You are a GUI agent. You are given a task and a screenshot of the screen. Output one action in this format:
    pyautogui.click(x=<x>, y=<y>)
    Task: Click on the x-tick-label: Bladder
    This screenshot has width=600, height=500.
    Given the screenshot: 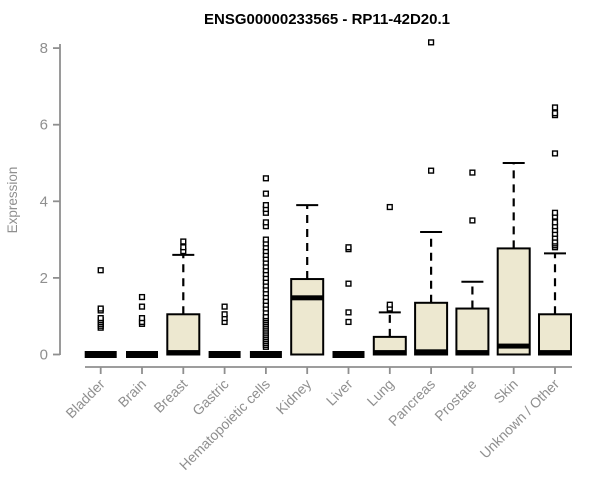 What is the action you would take?
    pyautogui.click(x=85, y=399)
    